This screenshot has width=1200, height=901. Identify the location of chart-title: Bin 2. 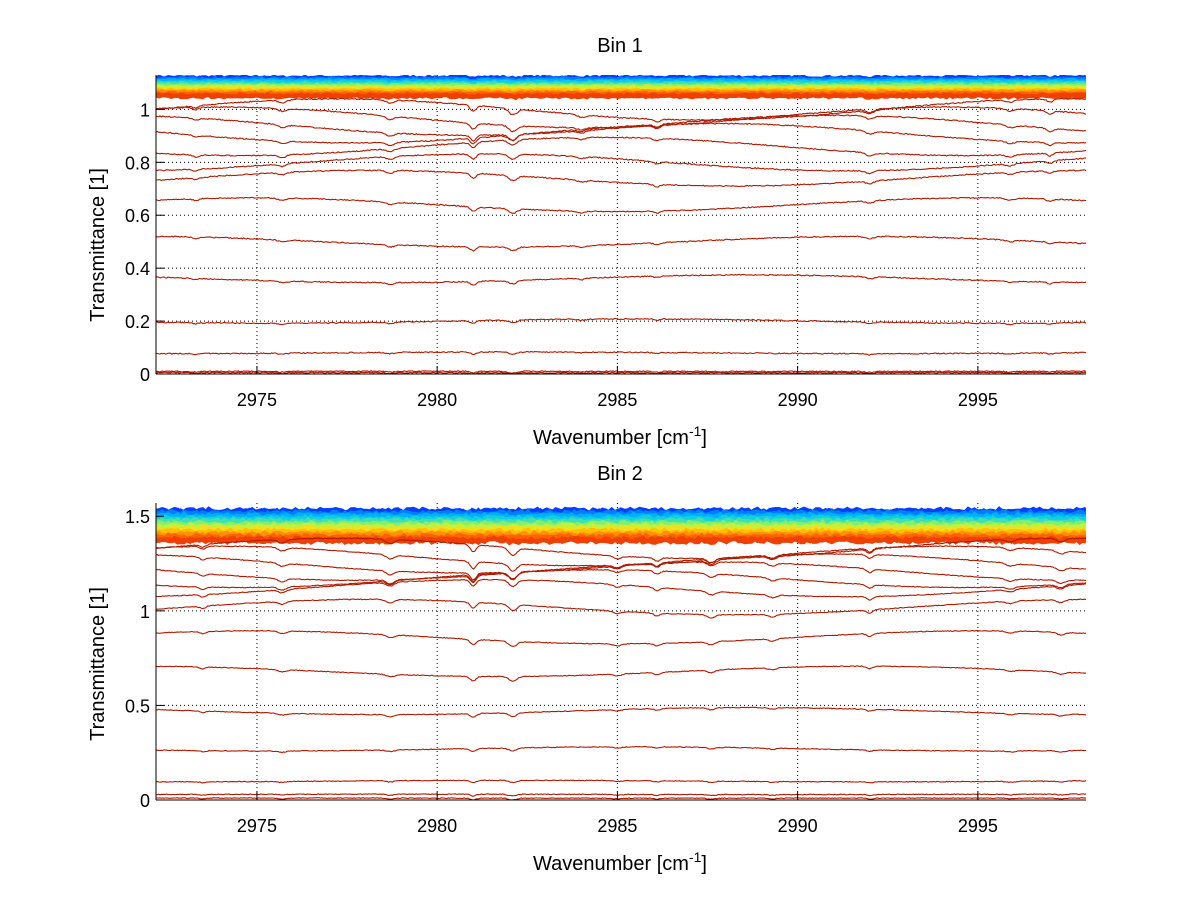
(620, 474).